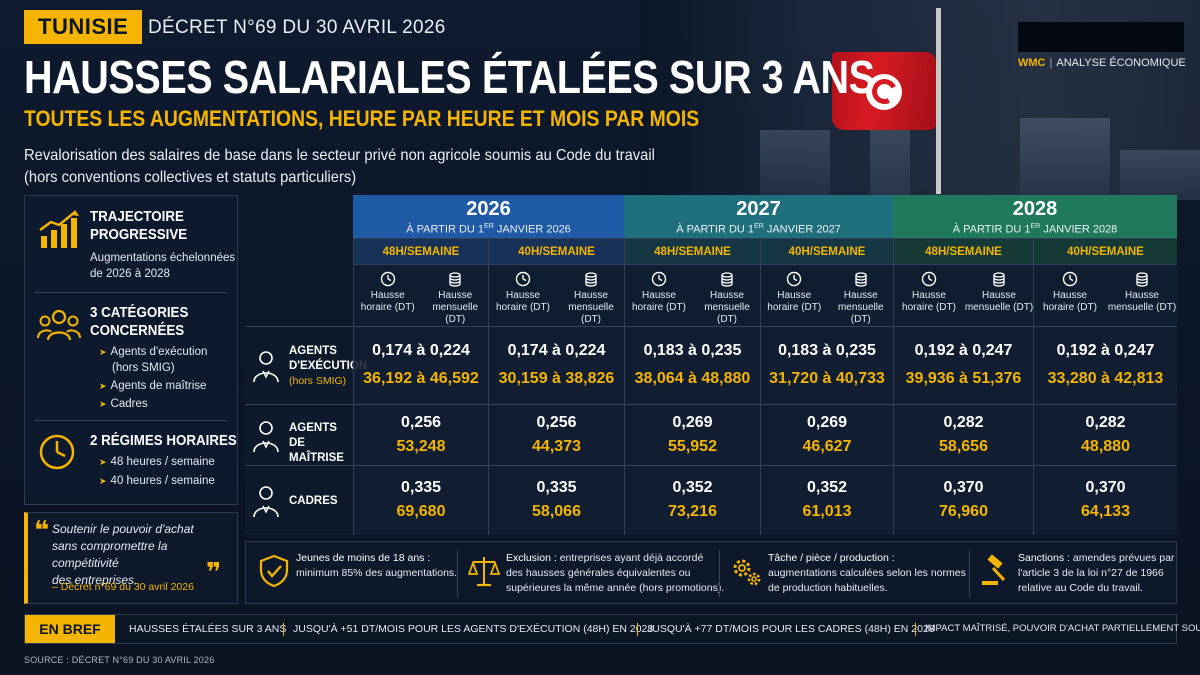  Describe the element at coordinates (421, 422) in the screenshot. I see `hourly-increase: 0,256` at that location.